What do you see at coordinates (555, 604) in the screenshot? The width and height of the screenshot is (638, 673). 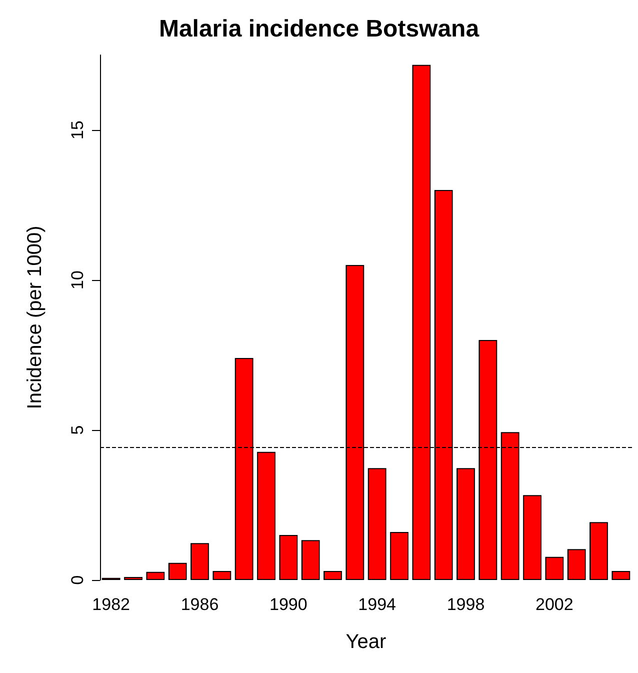 I see `x-tick-label: 2002` at bounding box center [555, 604].